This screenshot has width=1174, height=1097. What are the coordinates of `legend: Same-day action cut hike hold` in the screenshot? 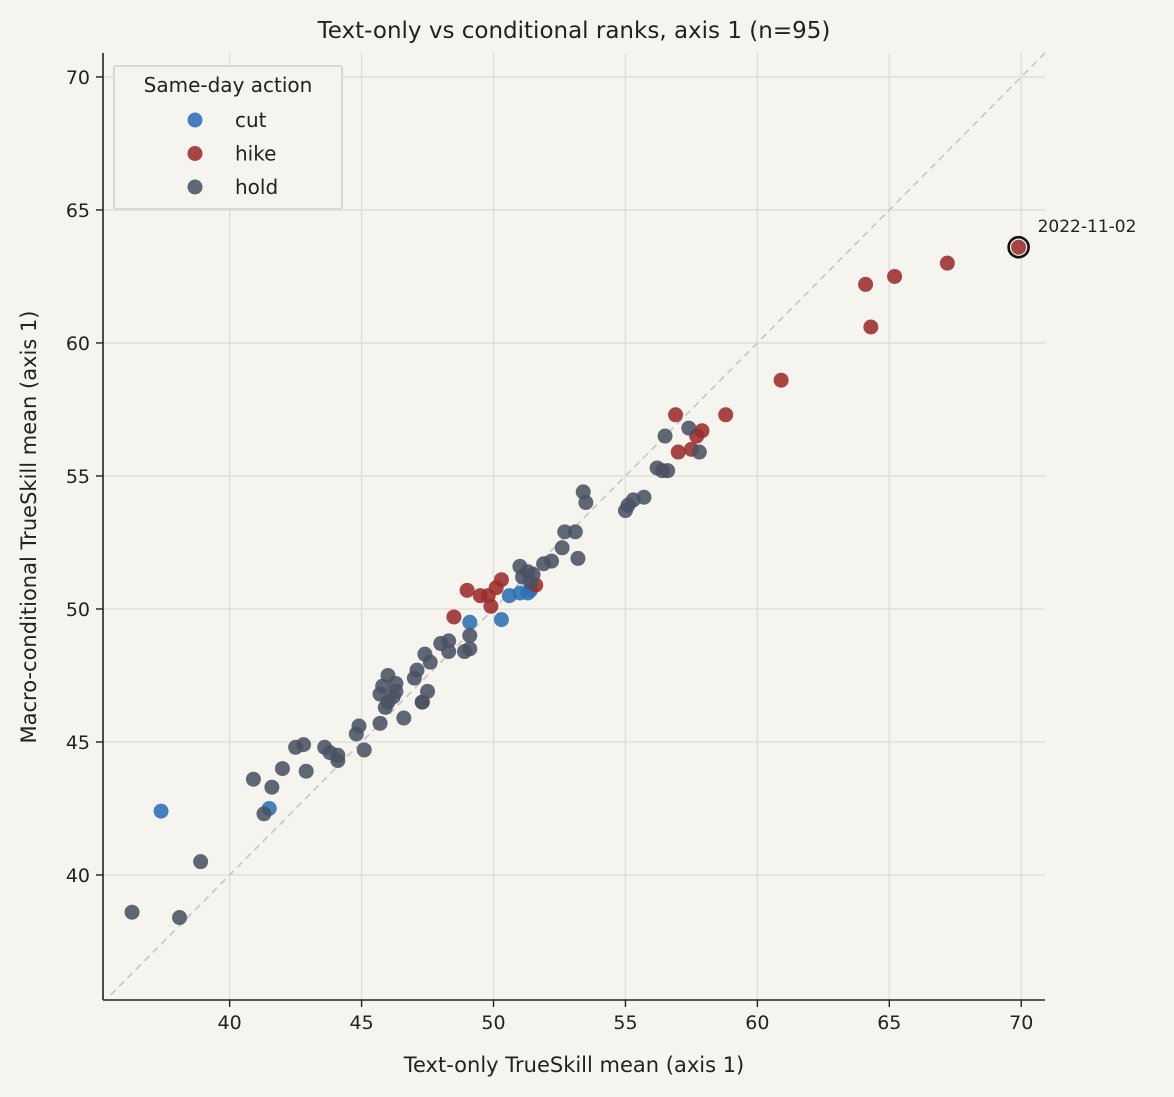 It's located at (228, 137).